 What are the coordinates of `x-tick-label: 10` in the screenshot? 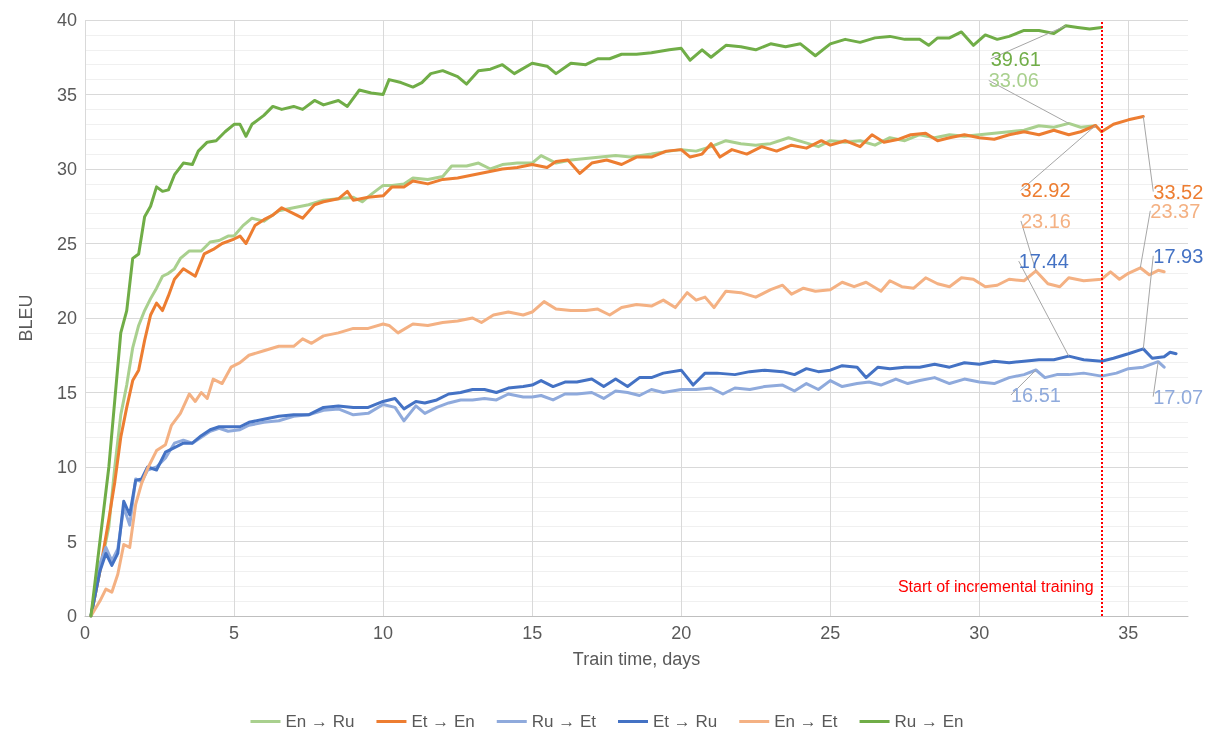 It's located at (383, 633).